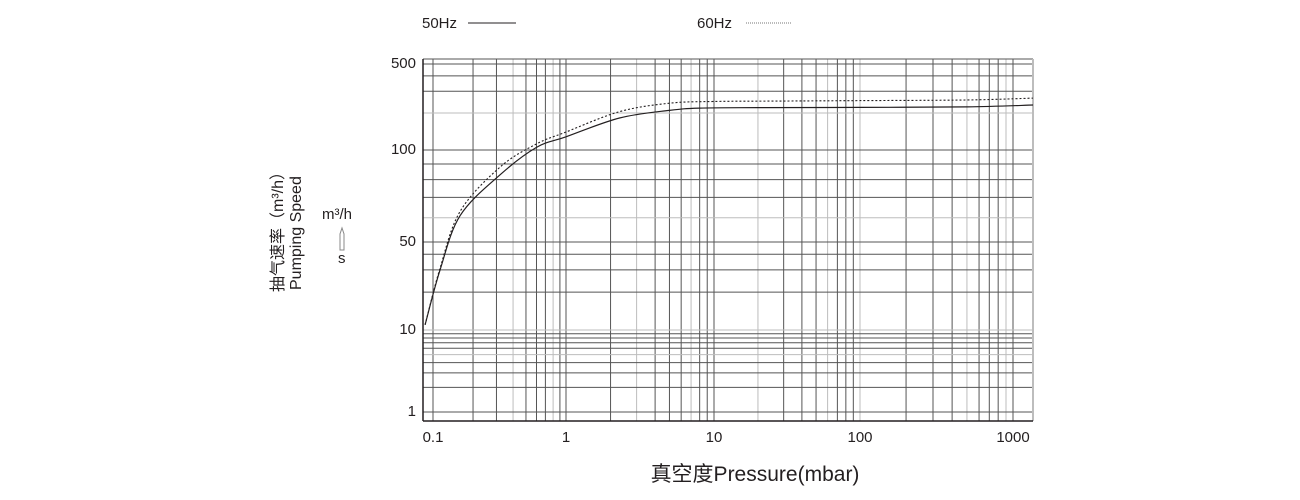  I want to click on x-tick-label: 0.1, so click(433, 437).